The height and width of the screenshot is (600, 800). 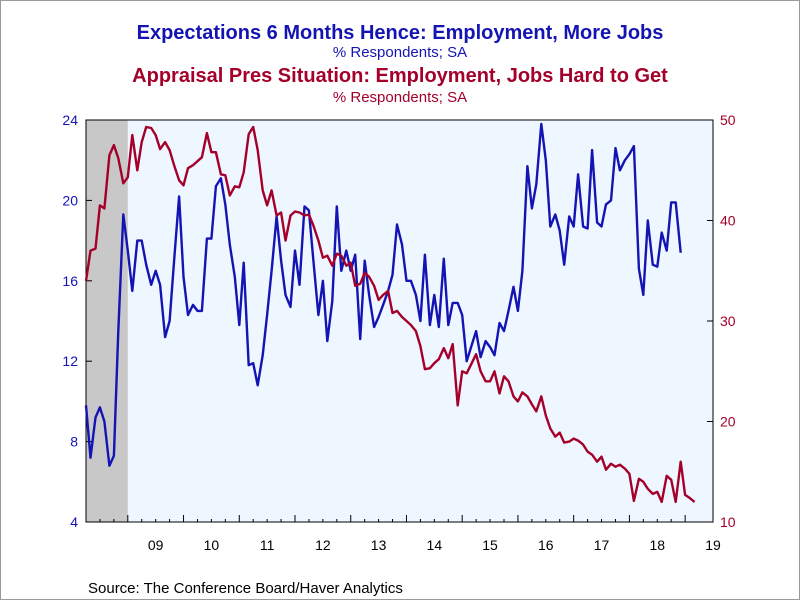 What do you see at coordinates (728, 221) in the screenshot?
I see `right-tick-label: 40` at bounding box center [728, 221].